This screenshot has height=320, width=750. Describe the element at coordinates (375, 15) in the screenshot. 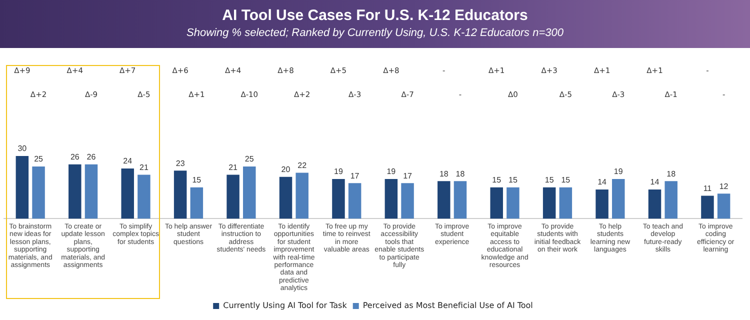

I see `chart-title: AI Tool Use Cases For U.S. K-12 Educators` at that location.